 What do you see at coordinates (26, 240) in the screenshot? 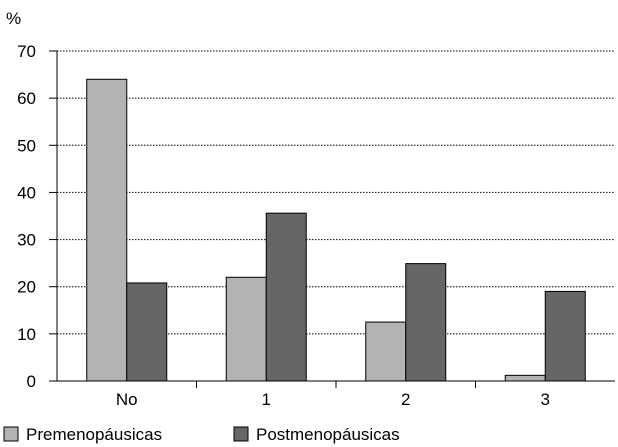
I see `y-tick-label: 30` at bounding box center [26, 240].